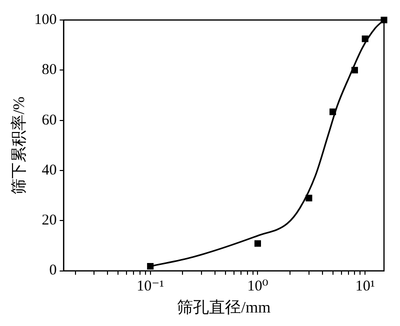 The width and height of the screenshot is (400, 326). What do you see at coordinates (53, 270) in the screenshot?
I see `y-tick-label: 0` at bounding box center [53, 270].